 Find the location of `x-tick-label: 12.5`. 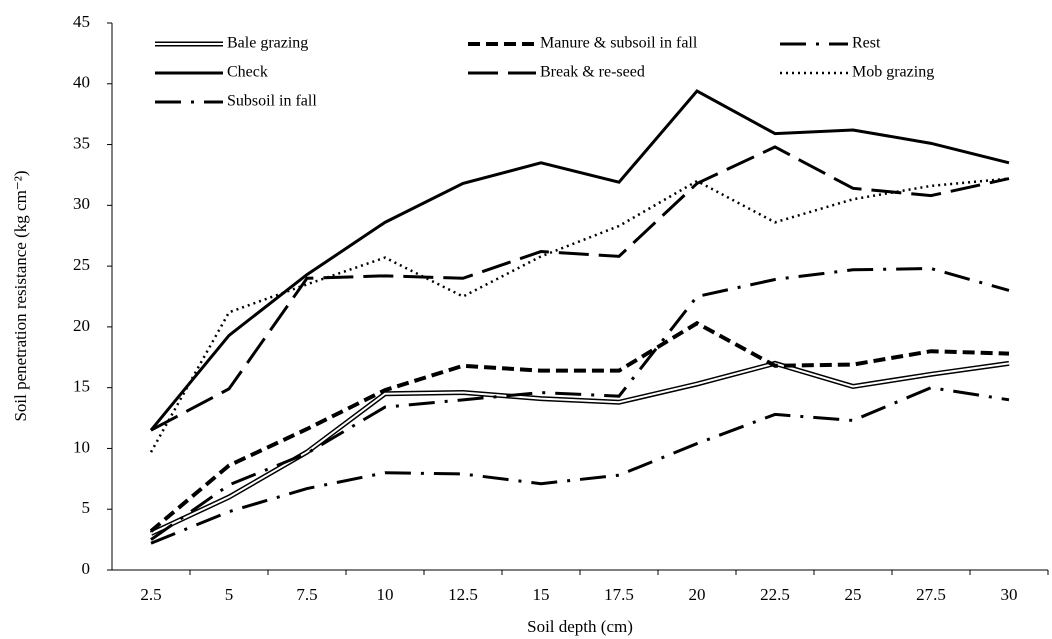

x-tick-label: 12.5 is located at coordinates (463, 594).